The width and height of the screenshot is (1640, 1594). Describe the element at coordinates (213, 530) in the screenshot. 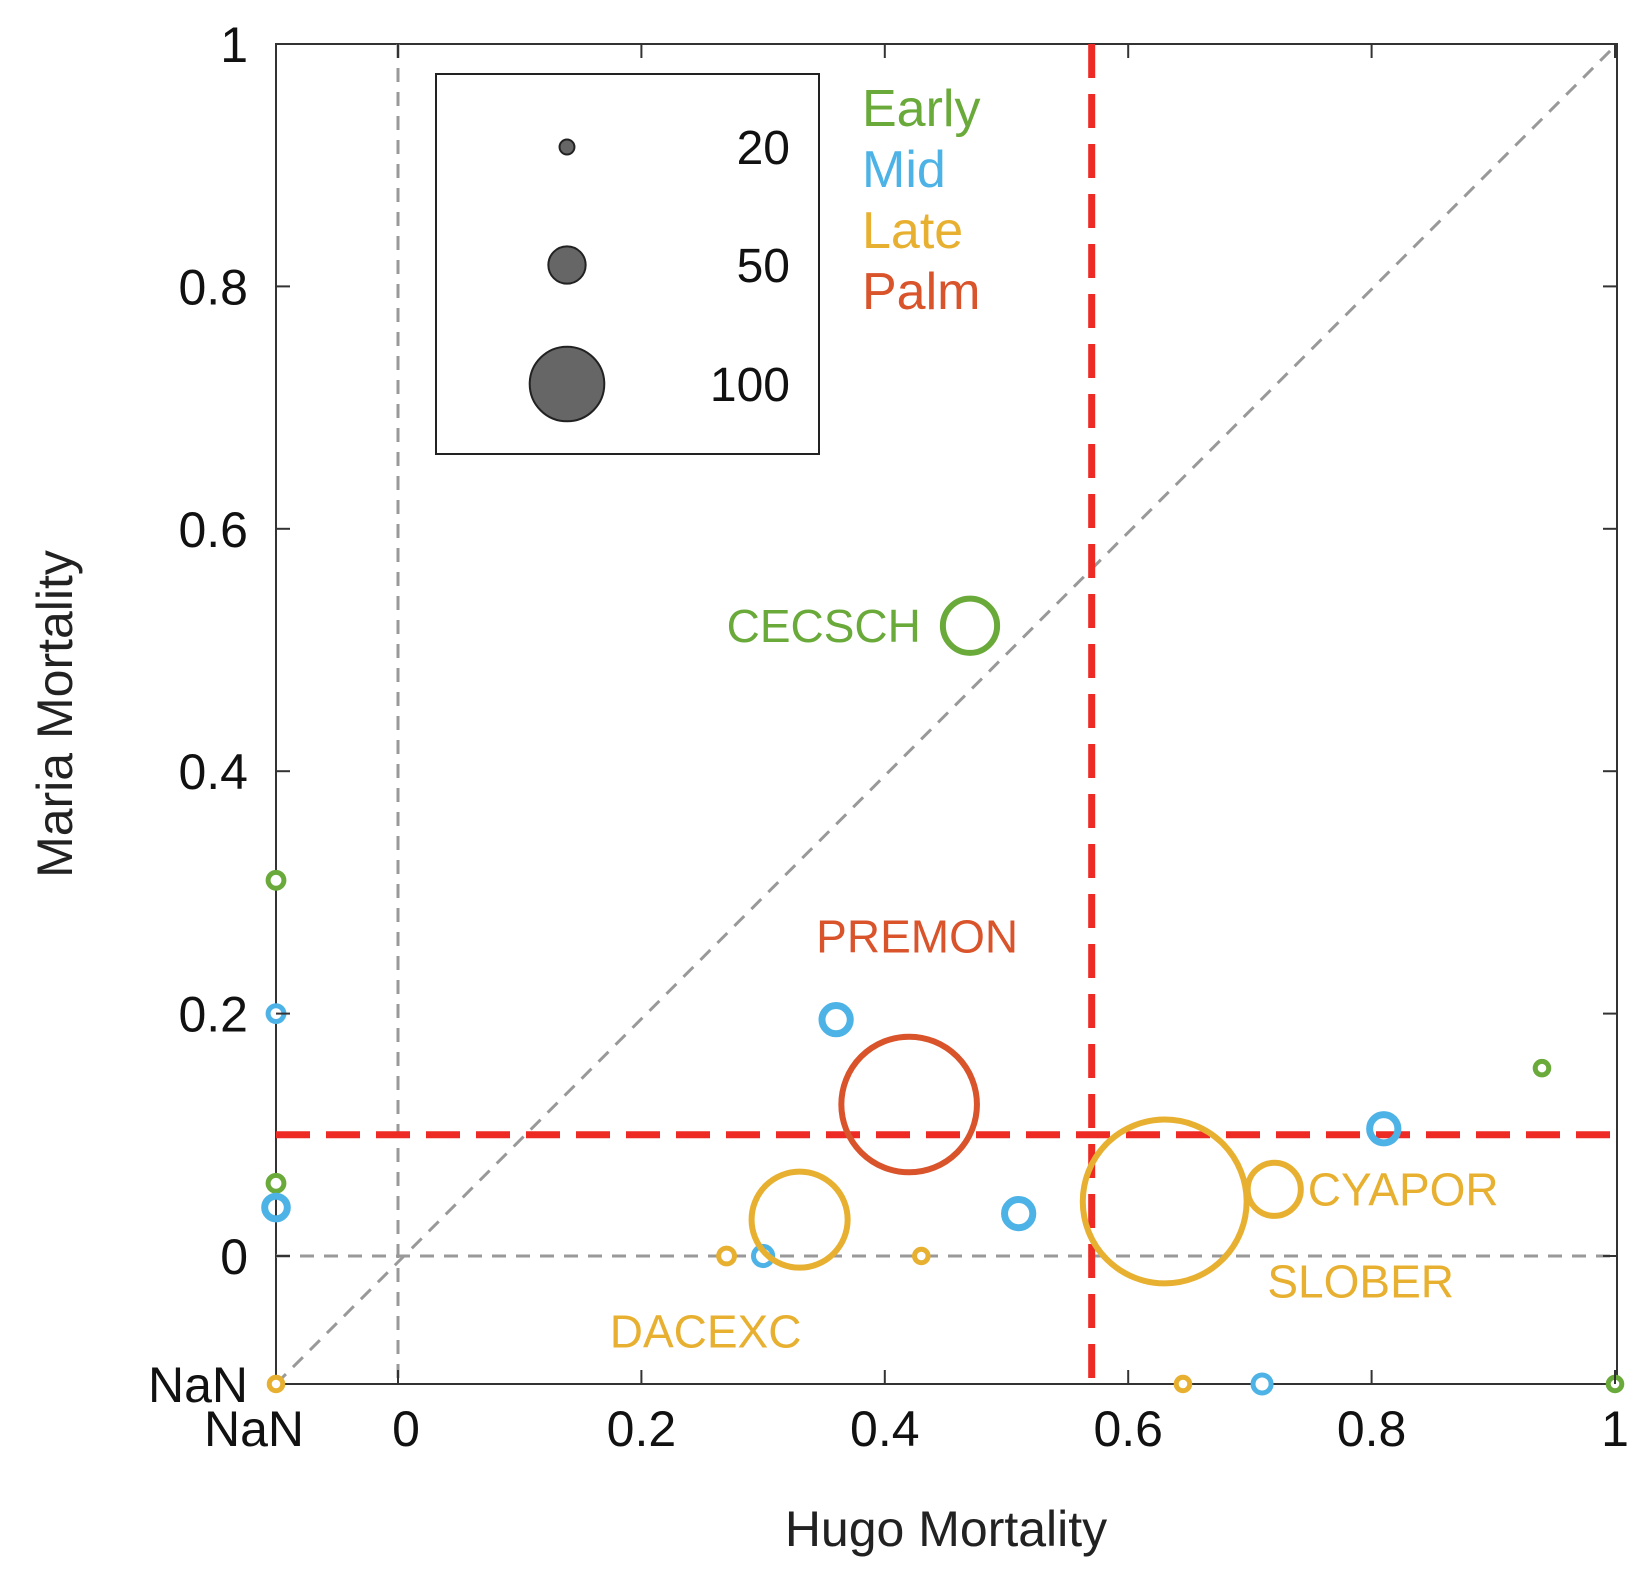

I see `y-tick-label: 0.6` at that location.